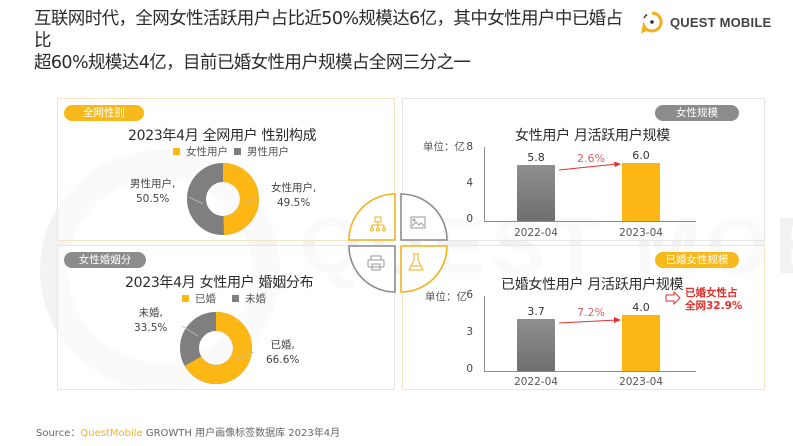 The image size is (793, 446). Describe the element at coordinates (237, 151) in the screenshot. I see `legend-swatch-male` at that location.